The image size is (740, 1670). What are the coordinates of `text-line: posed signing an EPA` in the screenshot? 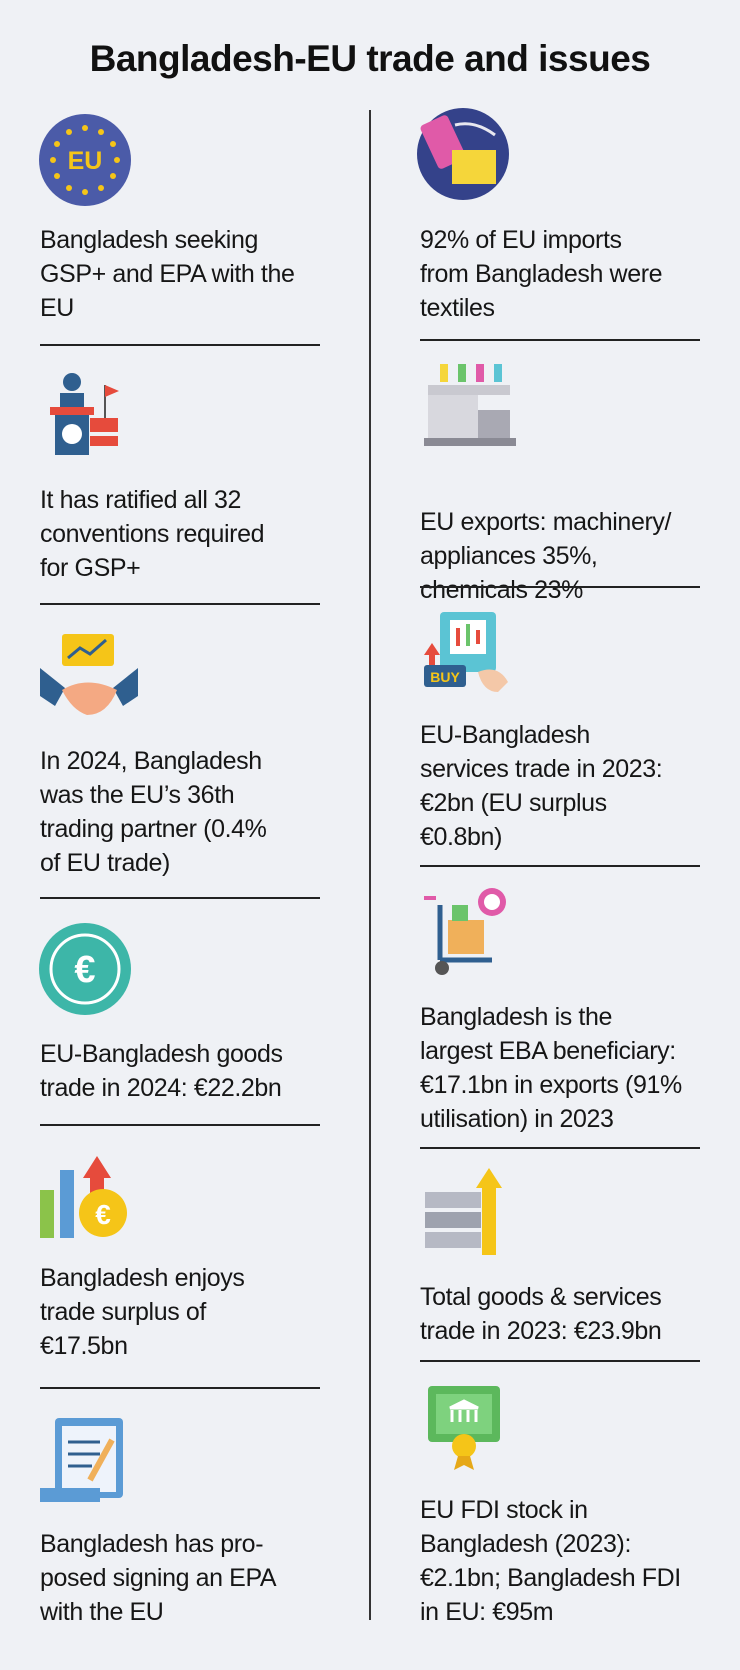 It's located at (158, 1578).